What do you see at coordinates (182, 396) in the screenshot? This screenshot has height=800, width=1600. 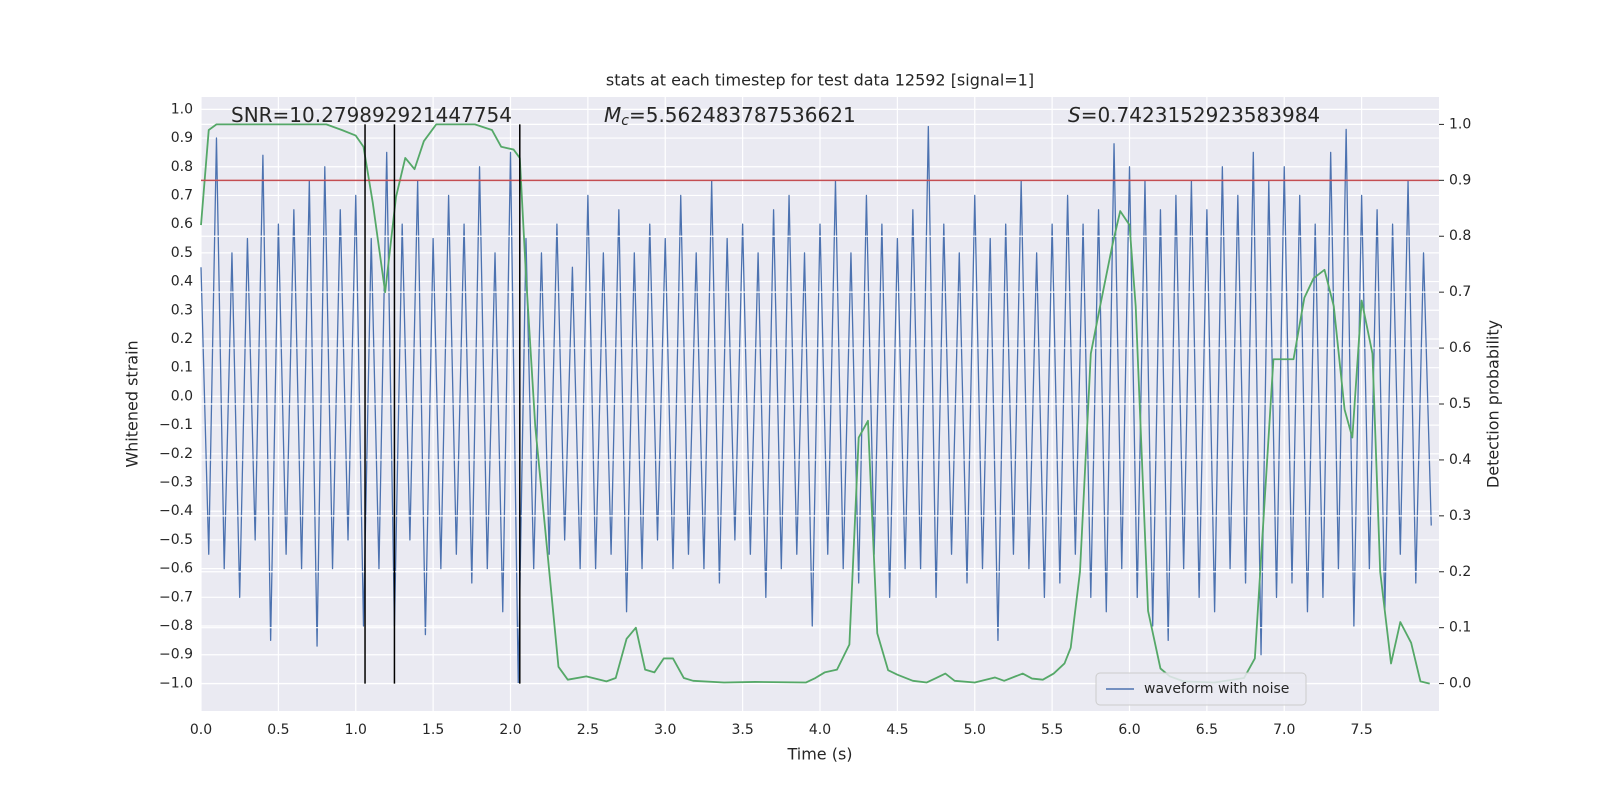 I see `y-tick-label: 0.0` at bounding box center [182, 396].